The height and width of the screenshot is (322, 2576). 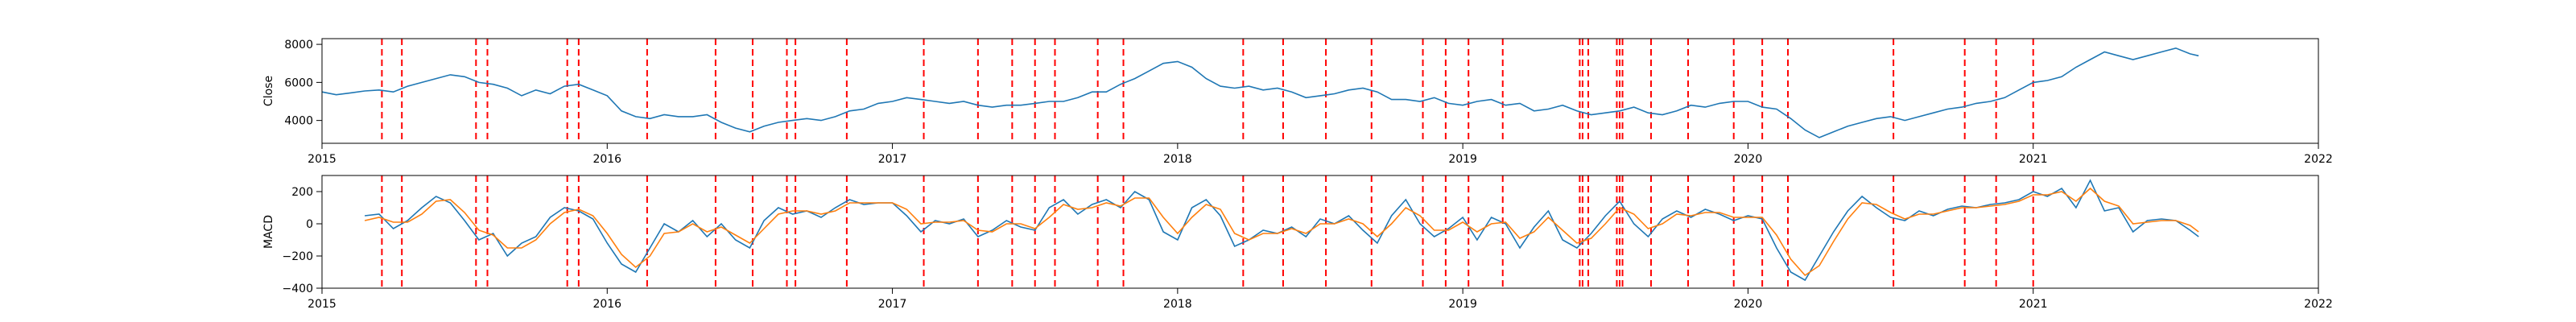 What do you see at coordinates (2318, 304) in the screenshot?
I see `macd-x-tick-label-7: 2022` at bounding box center [2318, 304].